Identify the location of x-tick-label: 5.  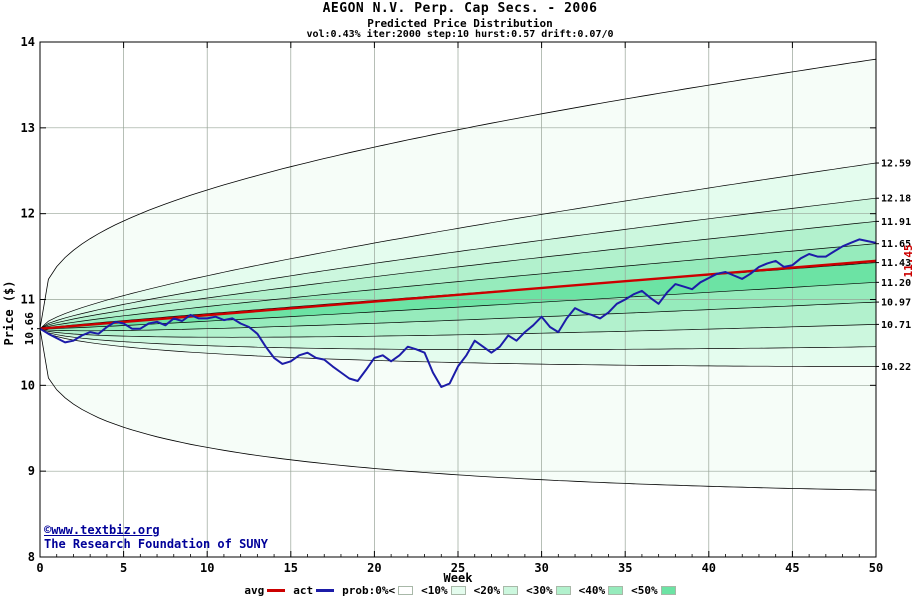
(123, 568).